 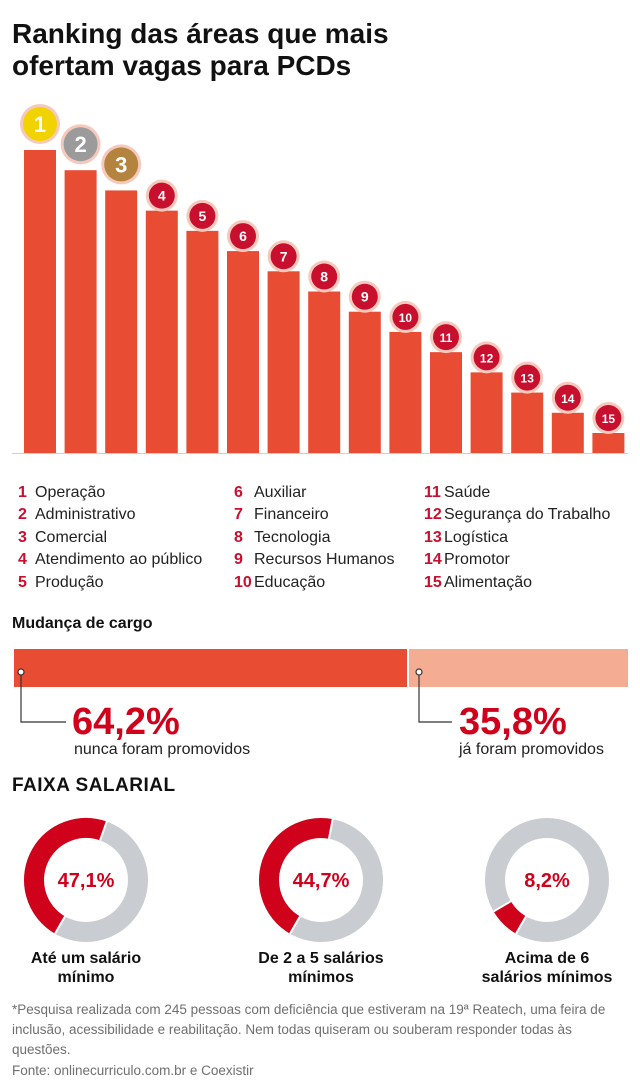 I want to click on rank-badge-label: 11, so click(x=446, y=338).